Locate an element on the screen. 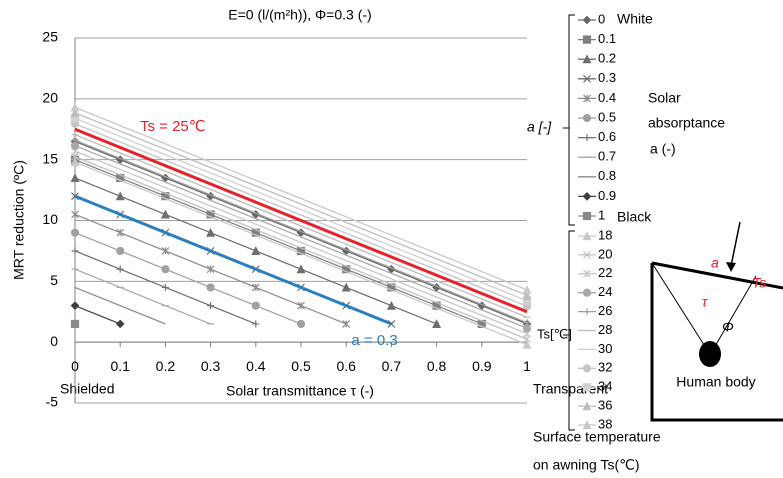 The image size is (783, 478). annotation: Ts = 25℃ is located at coordinates (173, 126).